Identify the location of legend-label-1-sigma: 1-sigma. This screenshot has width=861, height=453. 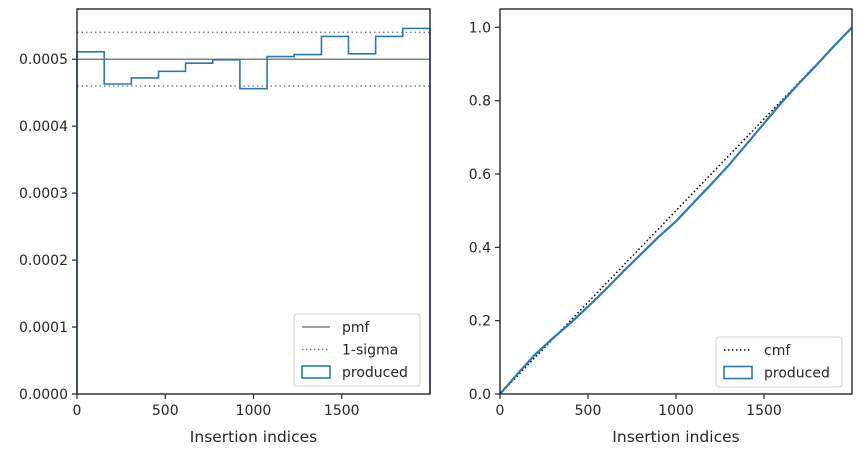
(370, 351).